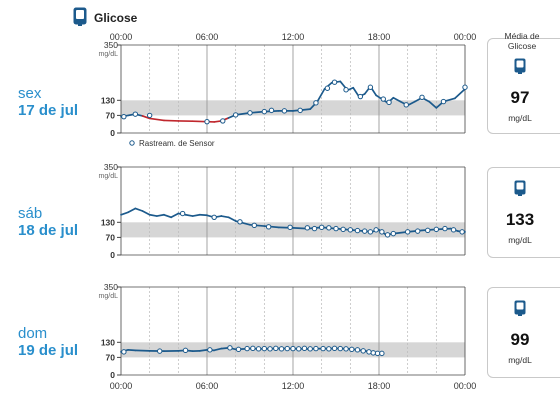 This screenshot has height=420, width=560. What do you see at coordinates (293, 386) in the screenshot?
I see `x-tick-label-bottom: 12:00` at bounding box center [293, 386].